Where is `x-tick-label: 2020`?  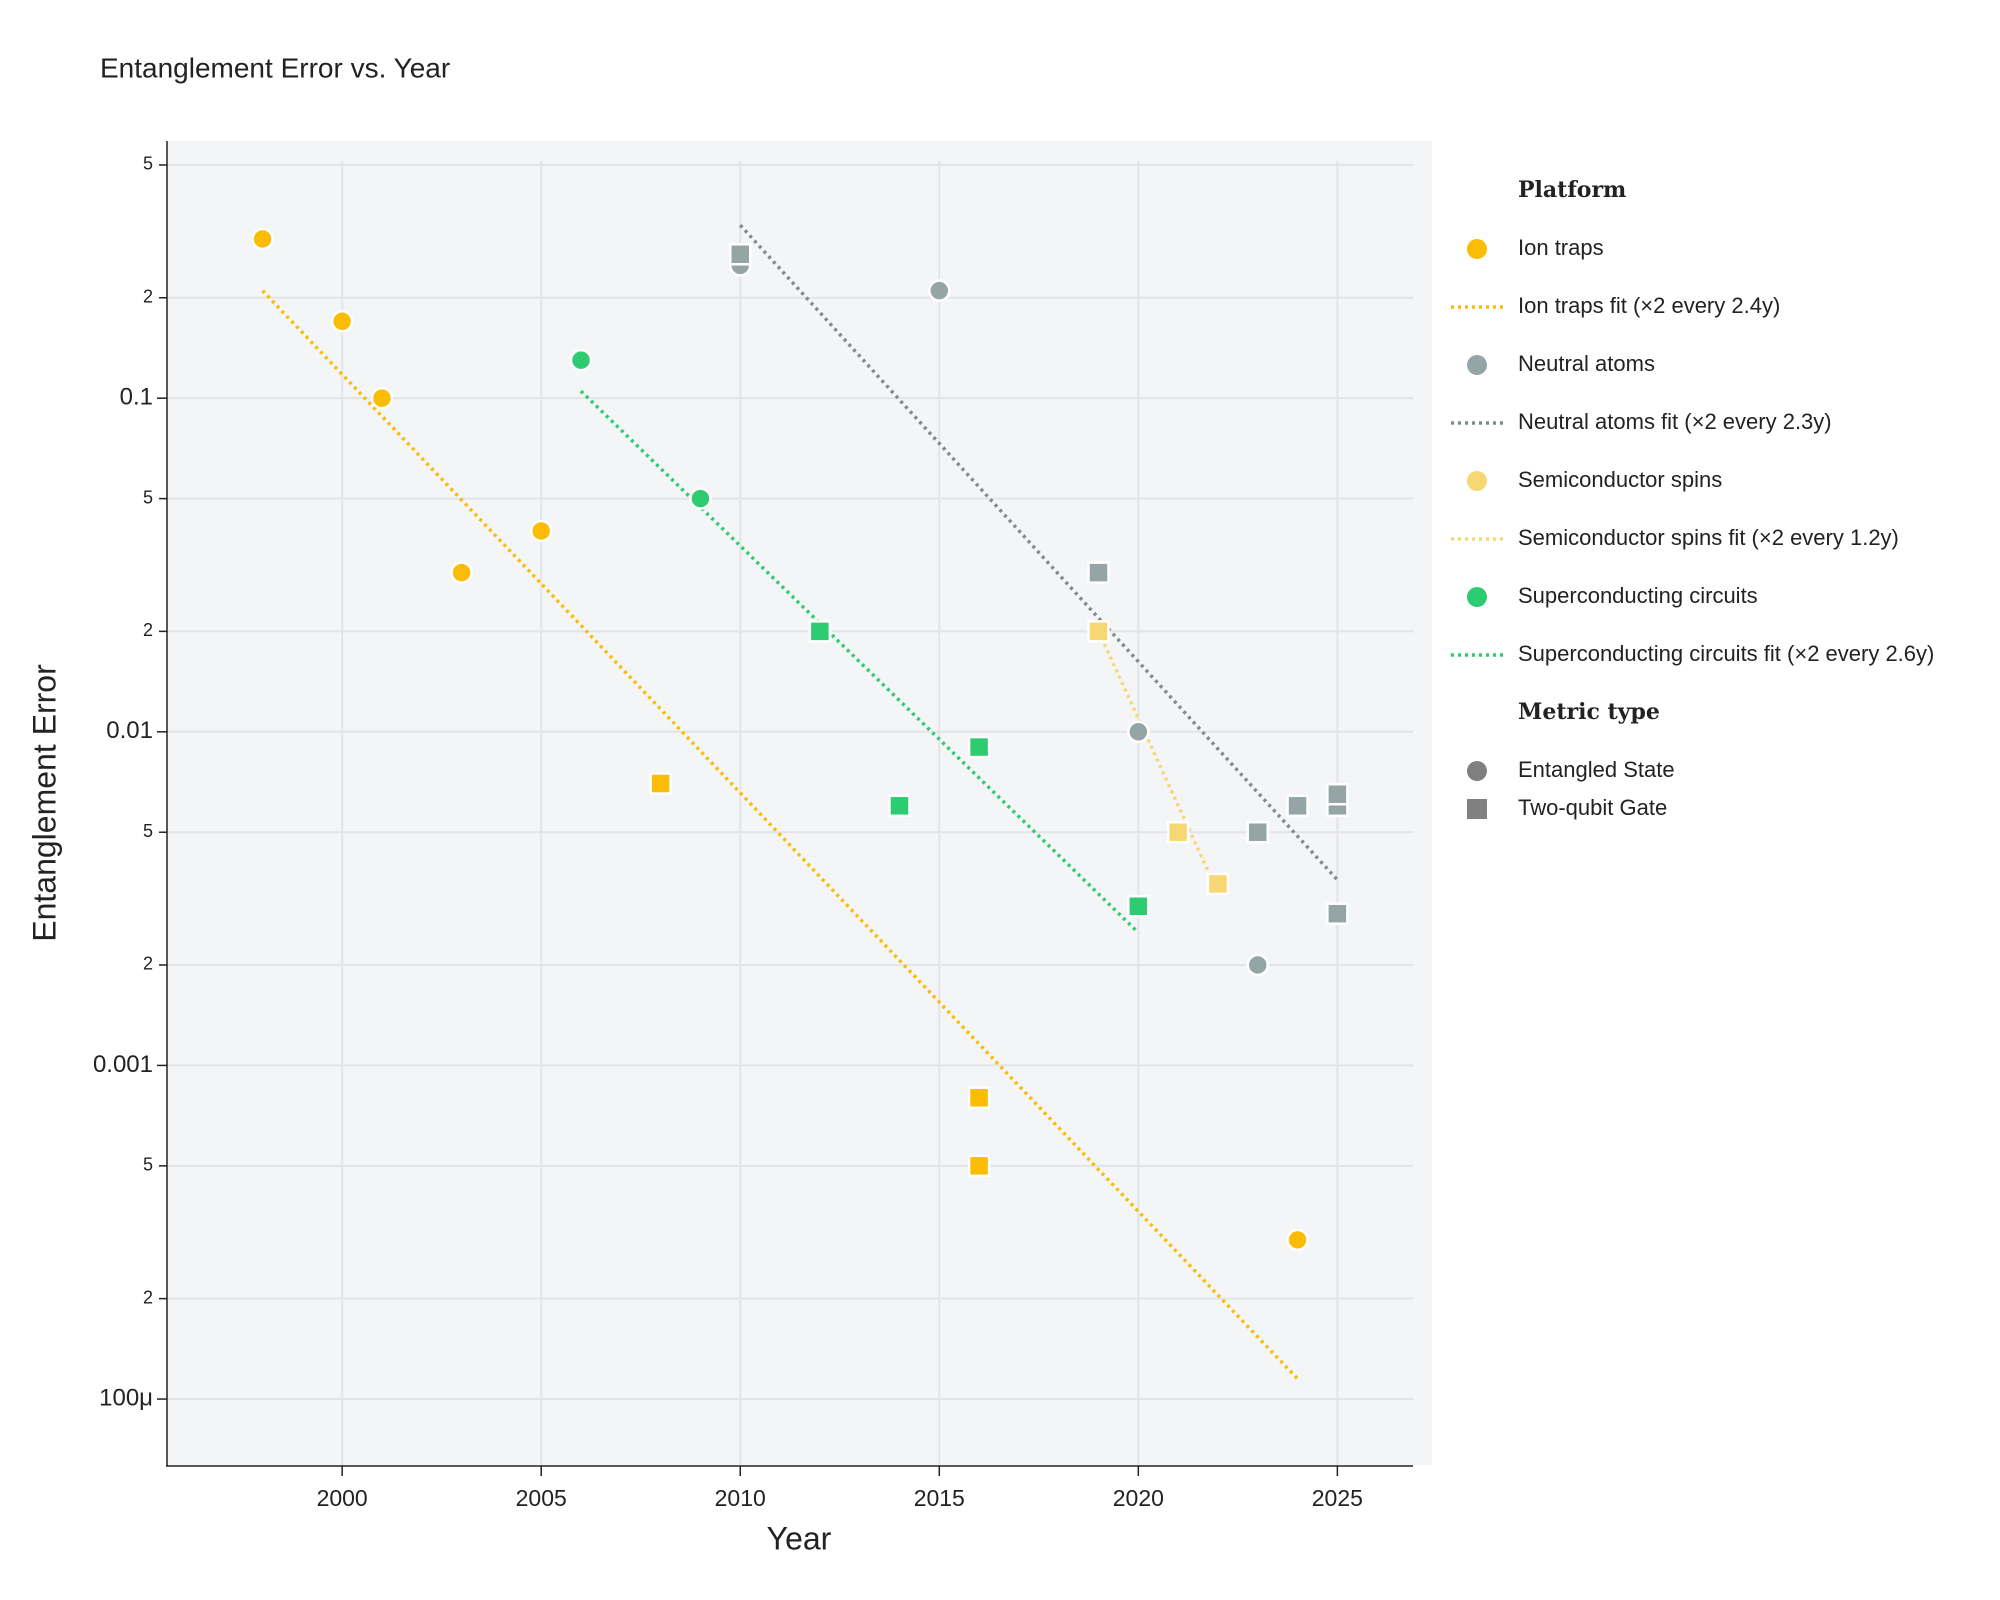
x-tick-label: 2020 is located at coordinates (1138, 1498).